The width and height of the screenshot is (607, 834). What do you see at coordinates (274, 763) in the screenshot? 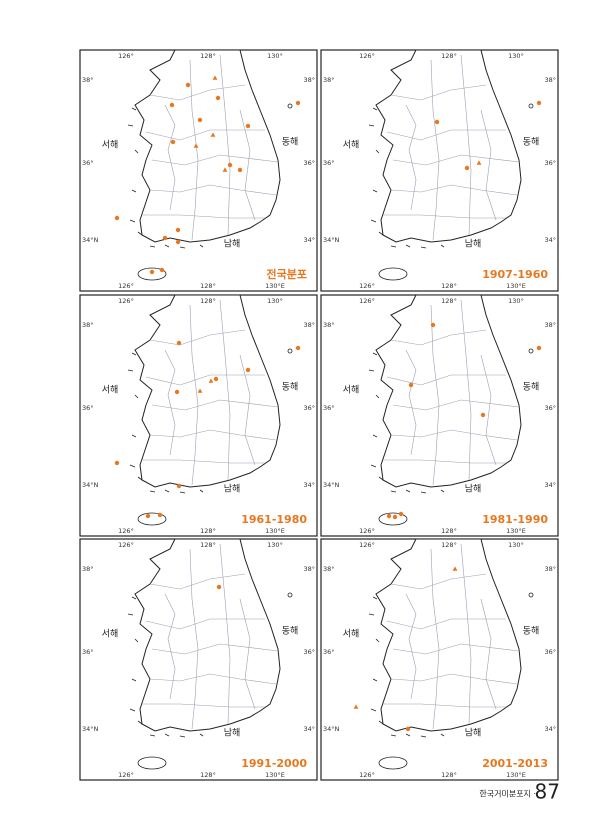
I see `panel-title: 1991-2000` at bounding box center [274, 763].